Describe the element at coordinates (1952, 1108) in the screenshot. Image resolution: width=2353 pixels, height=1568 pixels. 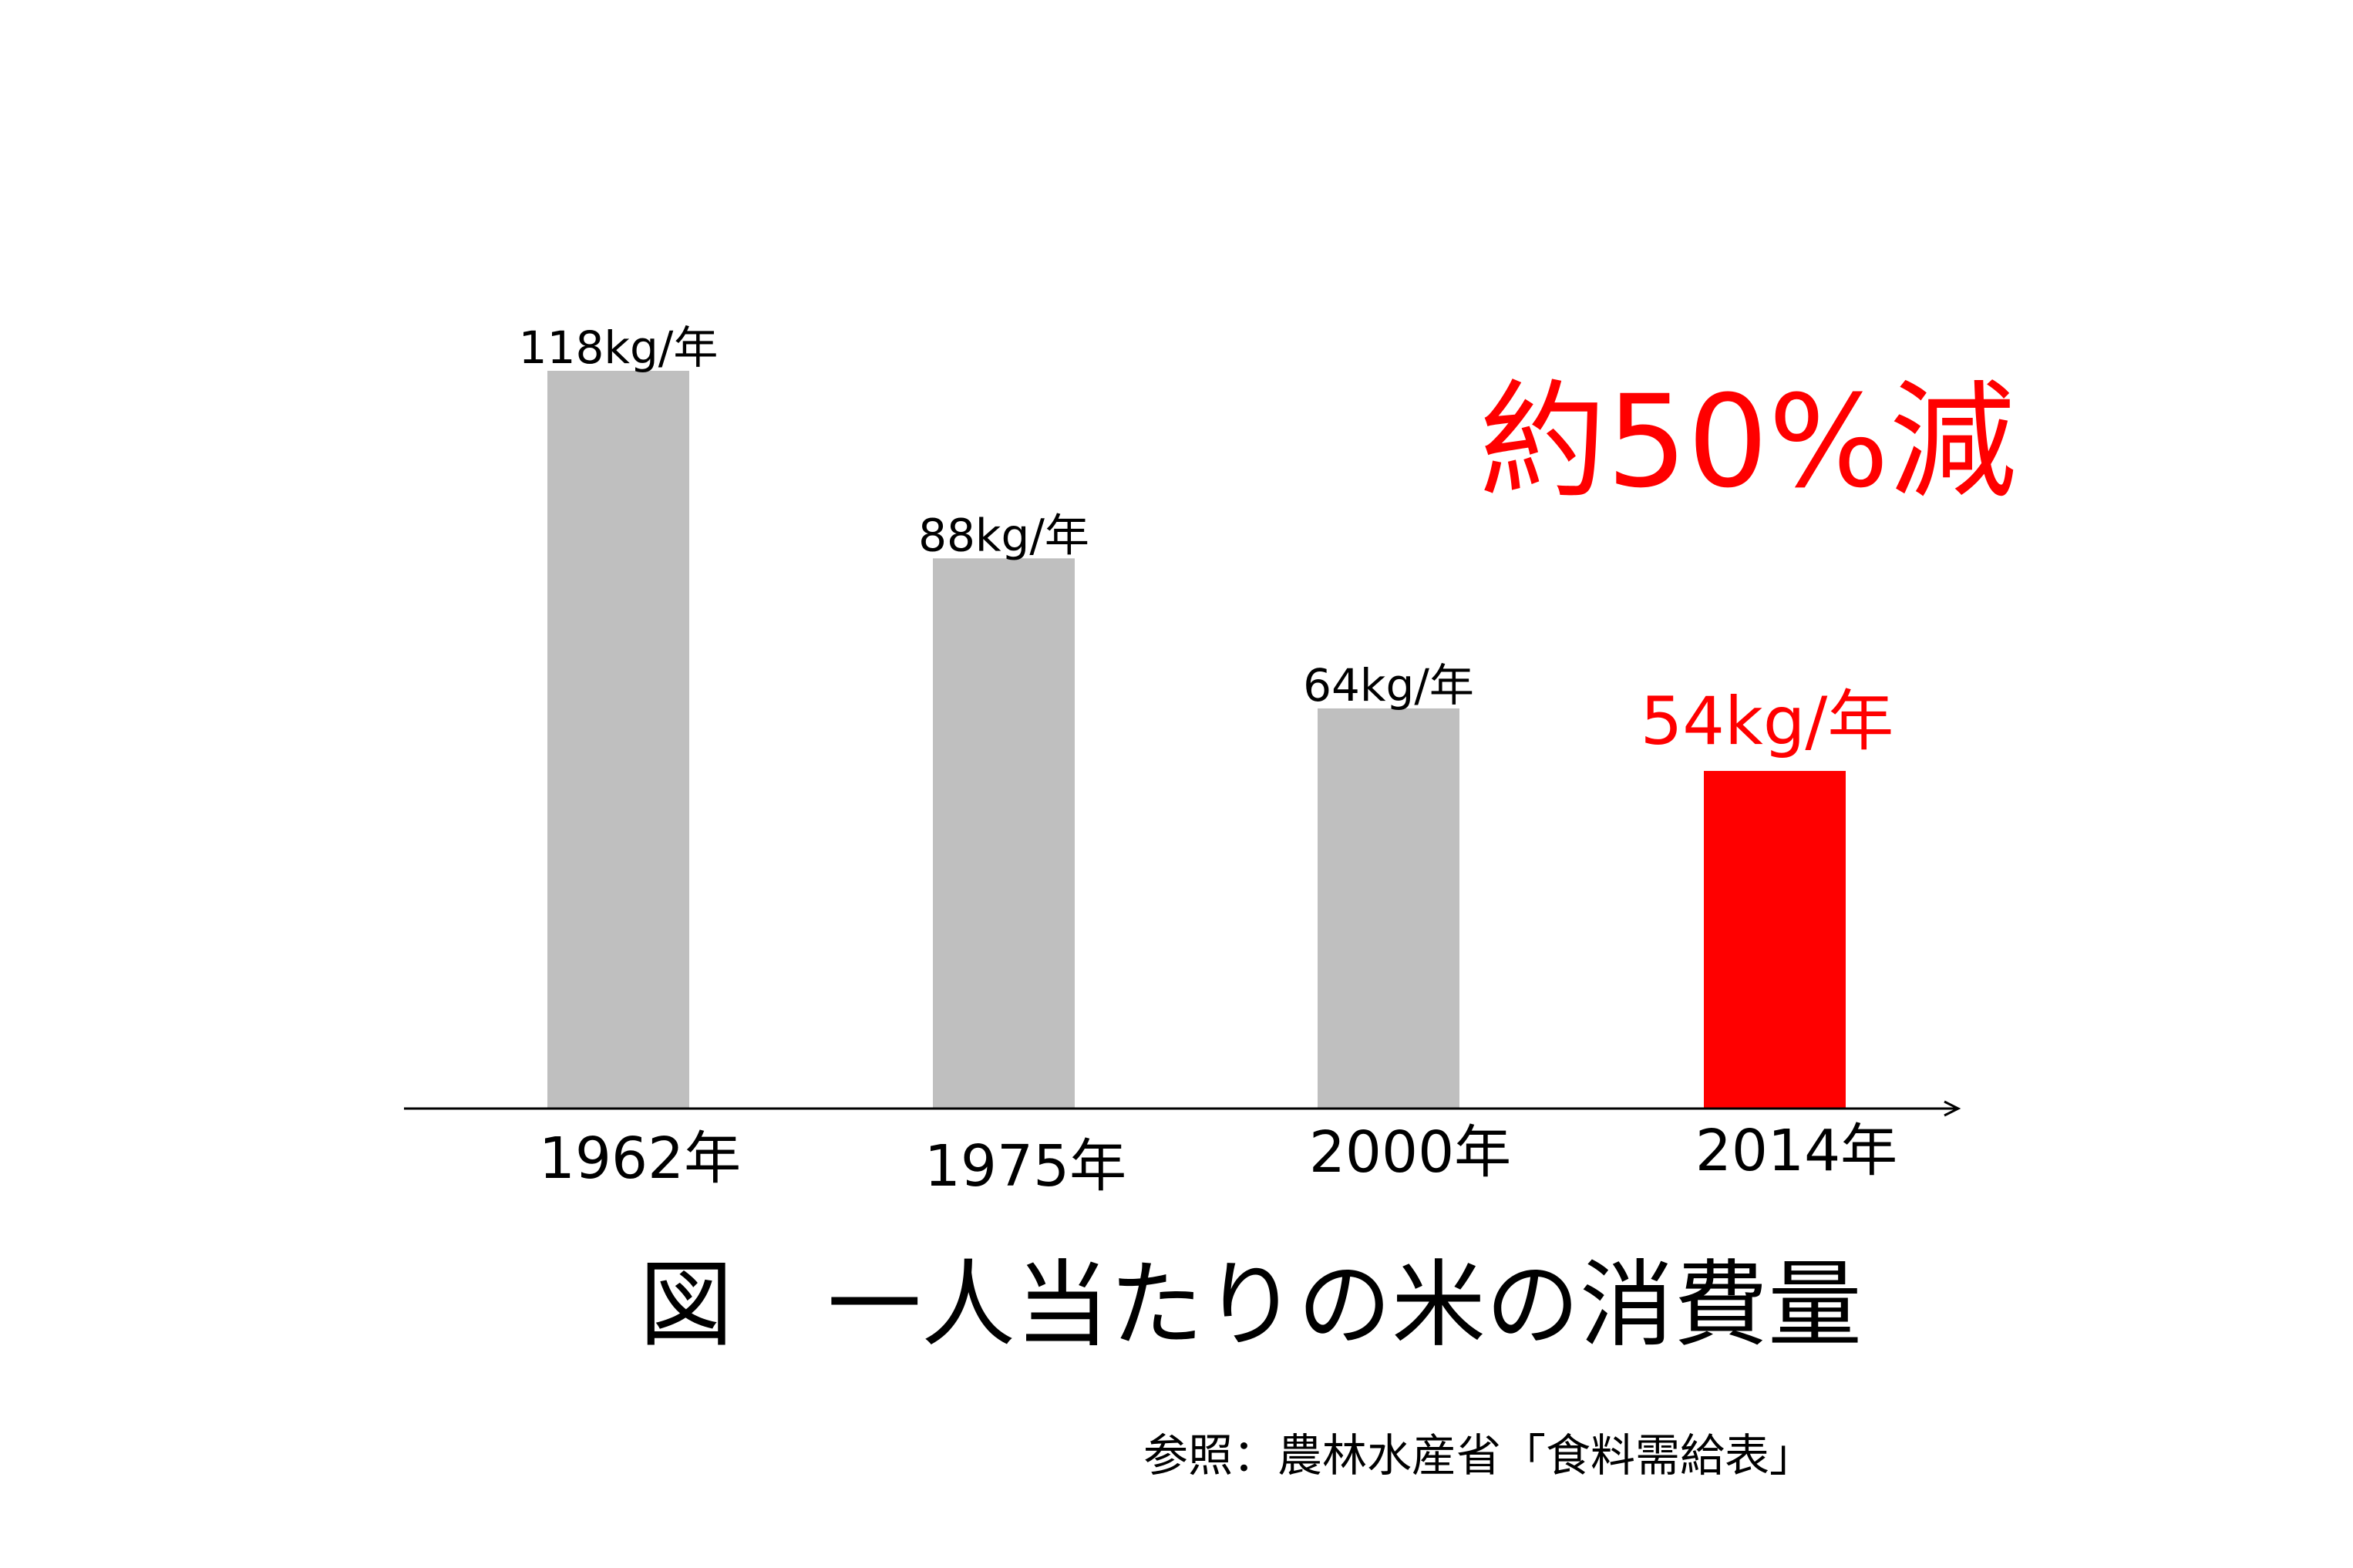
I see `x-axis-arrow-icon` at that location.